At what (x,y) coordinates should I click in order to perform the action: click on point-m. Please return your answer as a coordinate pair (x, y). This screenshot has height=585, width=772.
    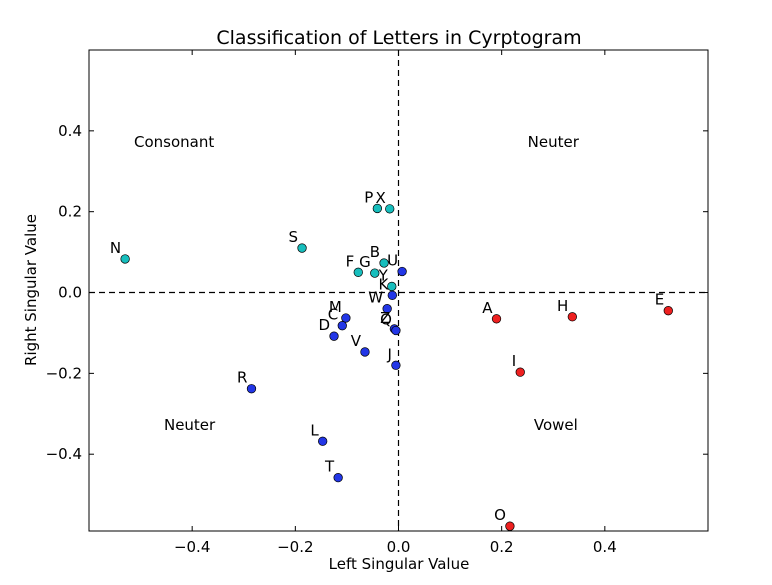
    Looking at the image, I should click on (346, 318).